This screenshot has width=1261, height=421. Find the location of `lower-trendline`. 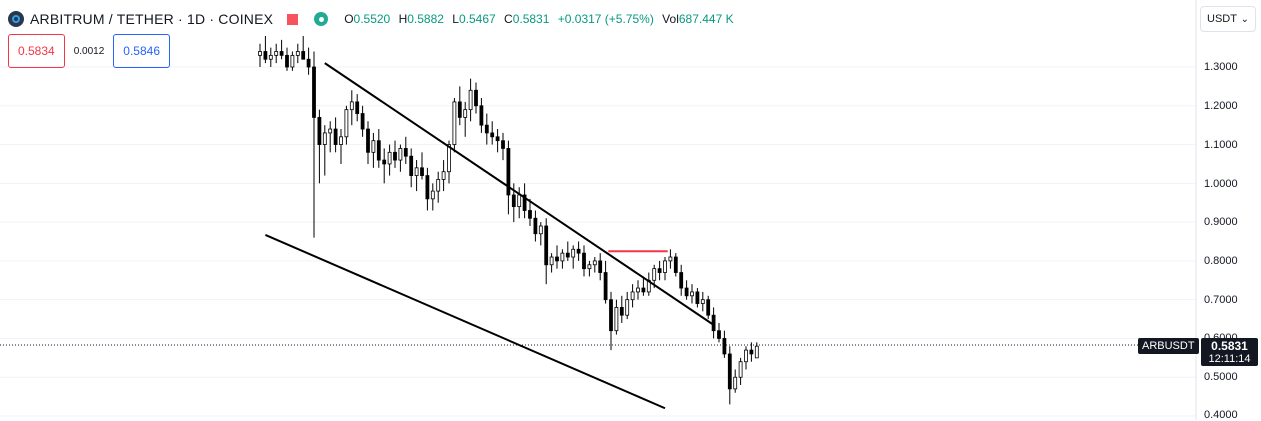

lower-trendline is located at coordinates (465, 322).